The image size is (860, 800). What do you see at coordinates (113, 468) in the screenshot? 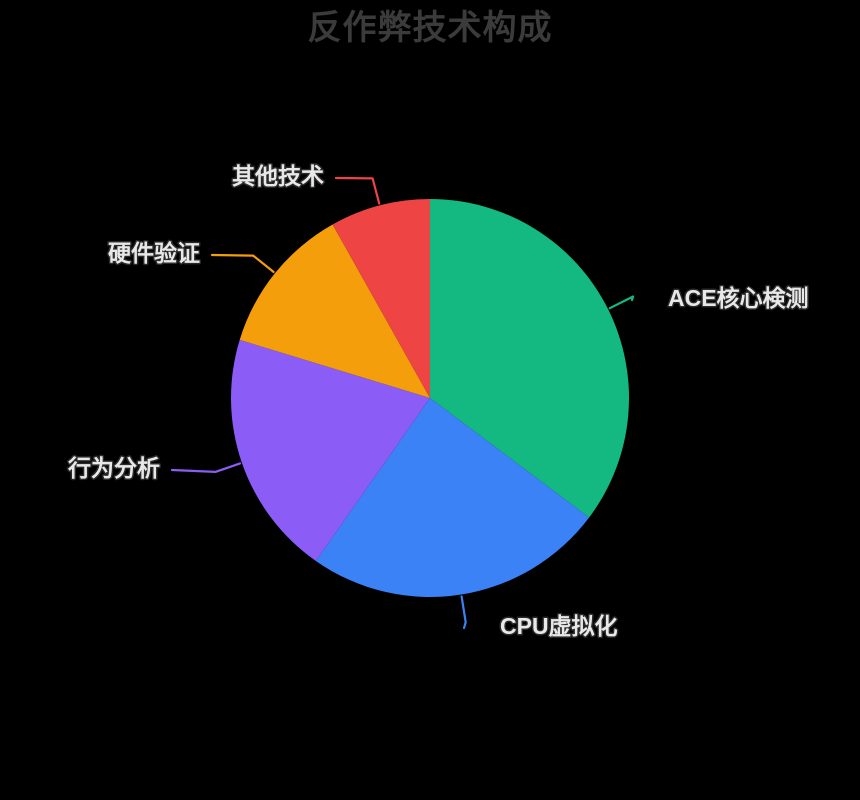
I see `slice-label-2: 行为分析` at bounding box center [113, 468].